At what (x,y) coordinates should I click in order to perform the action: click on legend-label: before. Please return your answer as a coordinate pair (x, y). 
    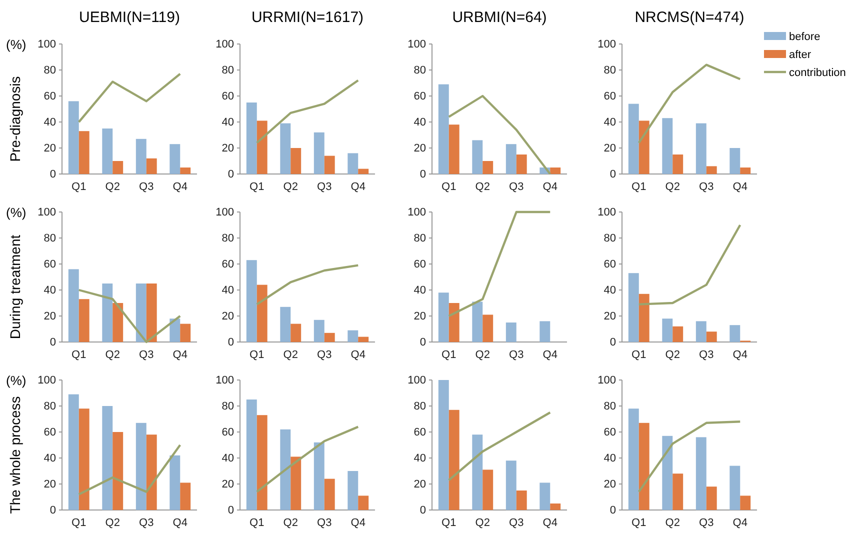
    Looking at the image, I should click on (804, 37).